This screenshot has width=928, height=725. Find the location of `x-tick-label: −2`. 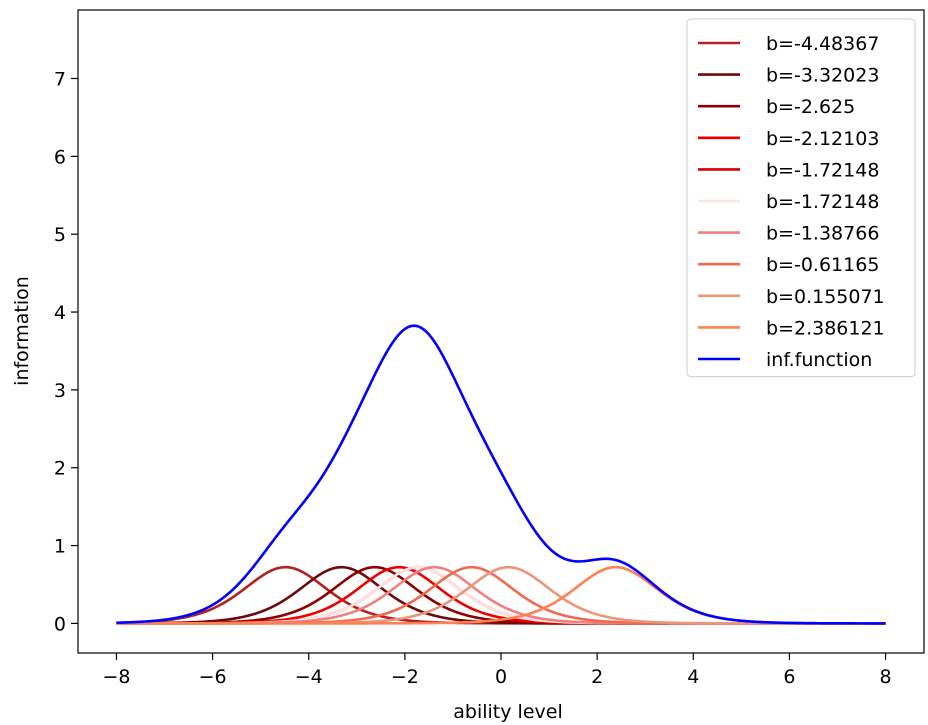

x-tick-label: −2 is located at coordinates (405, 677).